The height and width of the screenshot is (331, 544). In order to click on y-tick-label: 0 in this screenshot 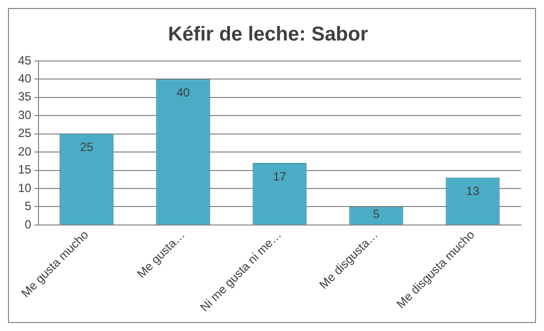, I will do `click(28, 224)`.